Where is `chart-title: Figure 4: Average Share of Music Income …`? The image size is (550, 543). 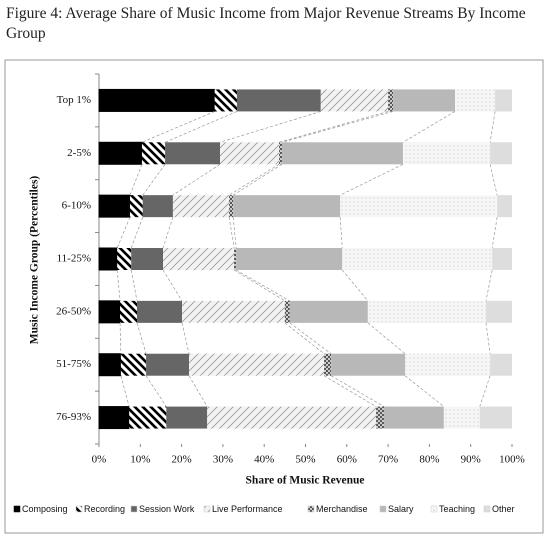
chart-title: Figure 4: Average Share of Music Income … is located at coordinates (266, 23).